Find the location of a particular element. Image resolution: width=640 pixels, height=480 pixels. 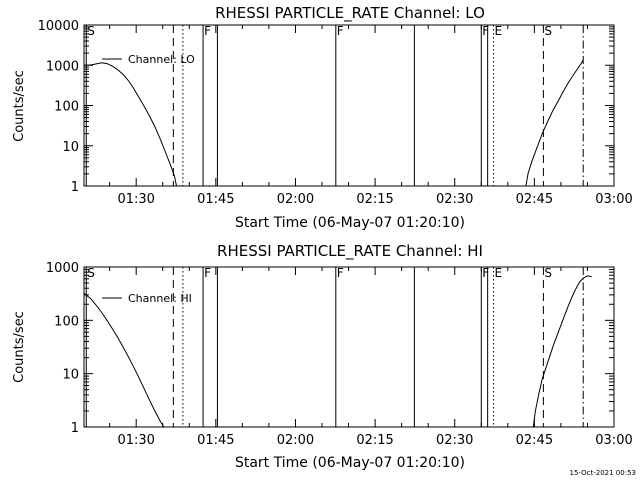

legend: Channel: LO is located at coordinates (148, 59).